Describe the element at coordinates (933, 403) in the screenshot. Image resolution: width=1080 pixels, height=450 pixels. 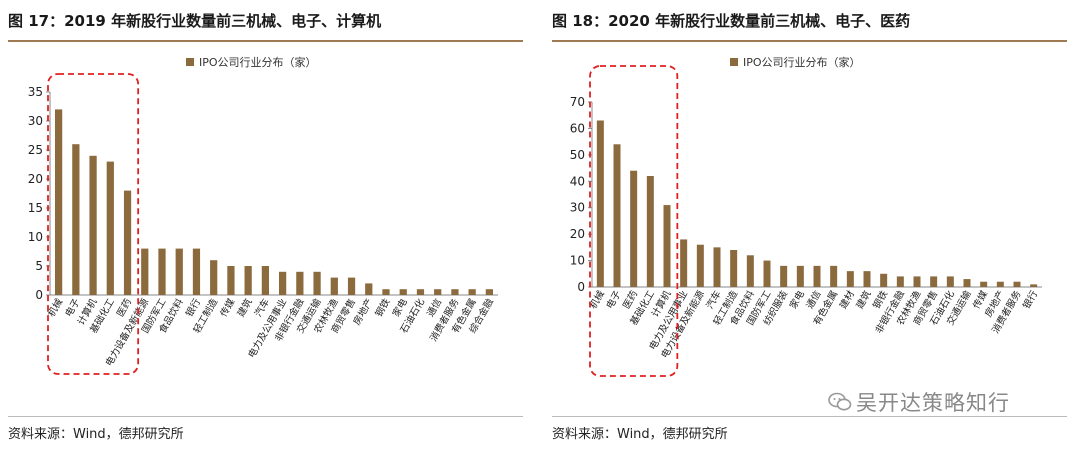
I see `watermark-text: 吴开达策略知行` at that location.